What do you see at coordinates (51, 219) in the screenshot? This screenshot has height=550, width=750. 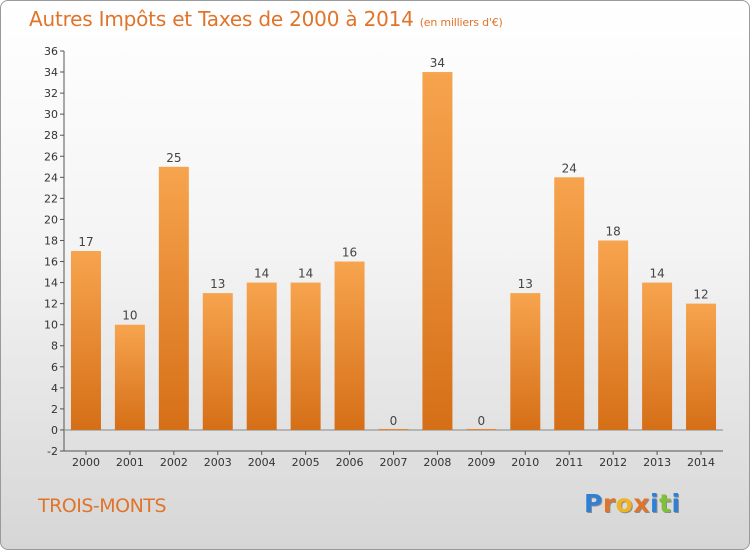 I see `y-tick-label: 20` at bounding box center [51, 219].